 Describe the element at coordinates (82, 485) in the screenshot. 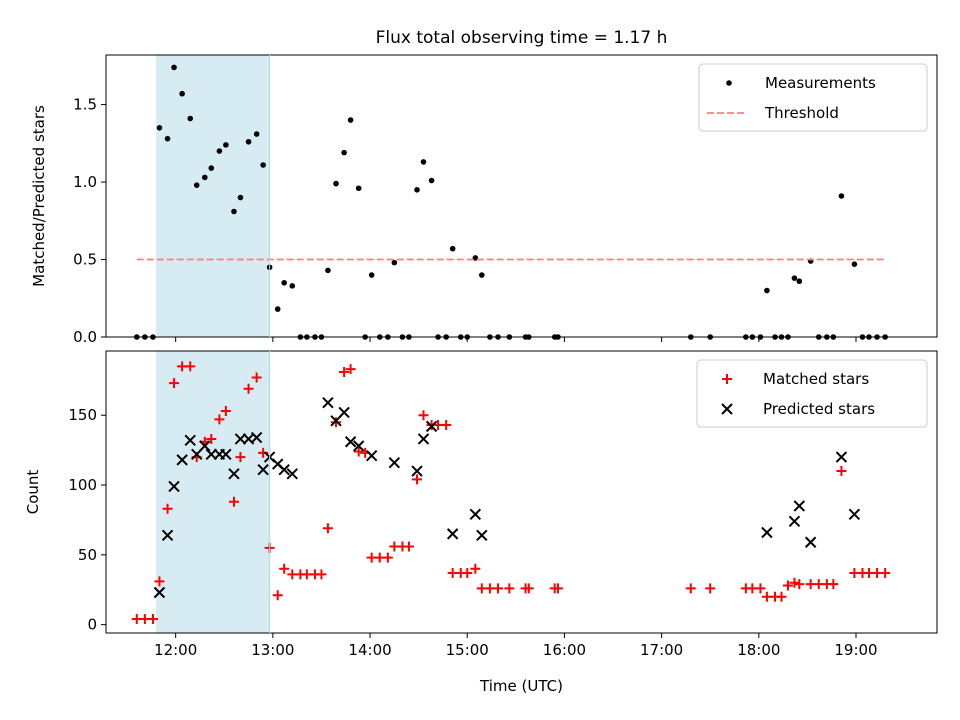

I see `y-tick-label: 100` at that location.